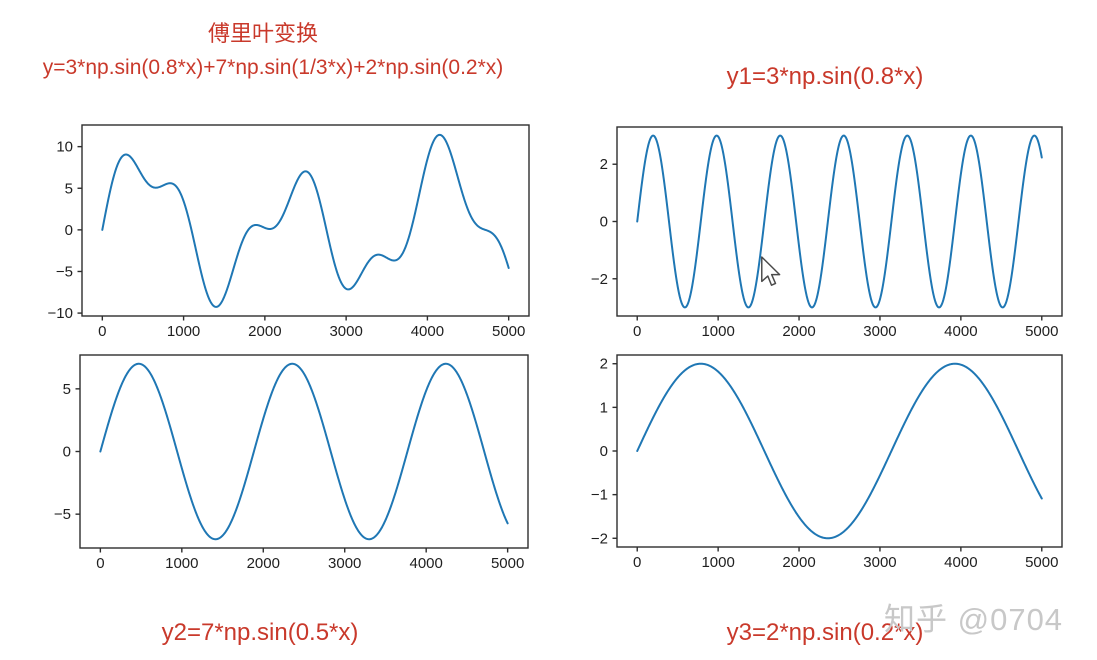  I want to click on y2-formula-label: y2=7*np.sin(0.5*x), so click(260, 632).